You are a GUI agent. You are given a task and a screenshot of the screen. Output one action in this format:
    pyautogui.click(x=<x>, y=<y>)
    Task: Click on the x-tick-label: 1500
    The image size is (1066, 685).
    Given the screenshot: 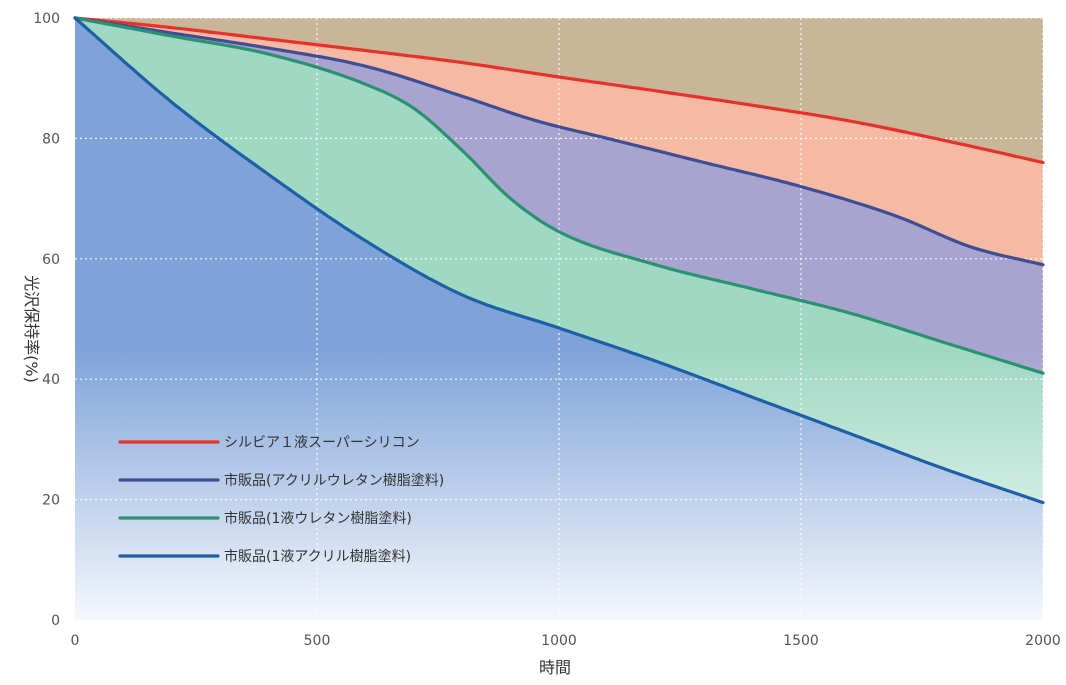 What is the action you would take?
    pyautogui.click(x=801, y=641)
    